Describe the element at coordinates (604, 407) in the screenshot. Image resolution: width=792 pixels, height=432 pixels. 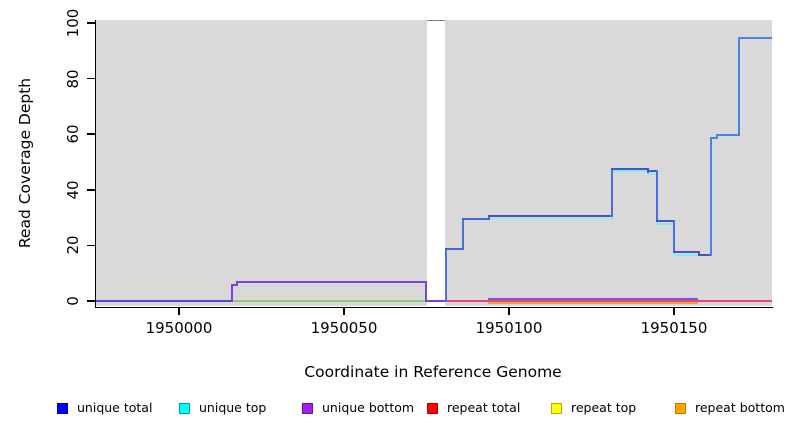
I see `legend-label: repeat top` at that location.